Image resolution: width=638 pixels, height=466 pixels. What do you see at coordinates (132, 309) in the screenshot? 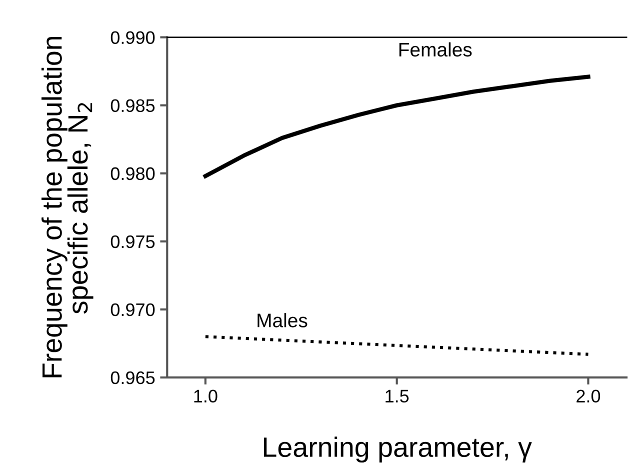
I see `y-tick-label: 0.970` at bounding box center [132, 309].